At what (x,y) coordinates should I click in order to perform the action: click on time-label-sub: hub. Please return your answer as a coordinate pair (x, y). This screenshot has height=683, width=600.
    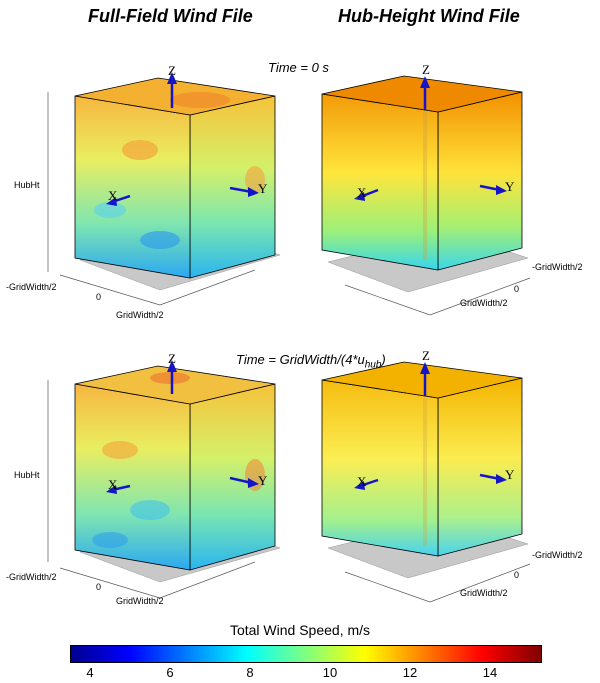
    Looking at the image, I should click on (373, 365).